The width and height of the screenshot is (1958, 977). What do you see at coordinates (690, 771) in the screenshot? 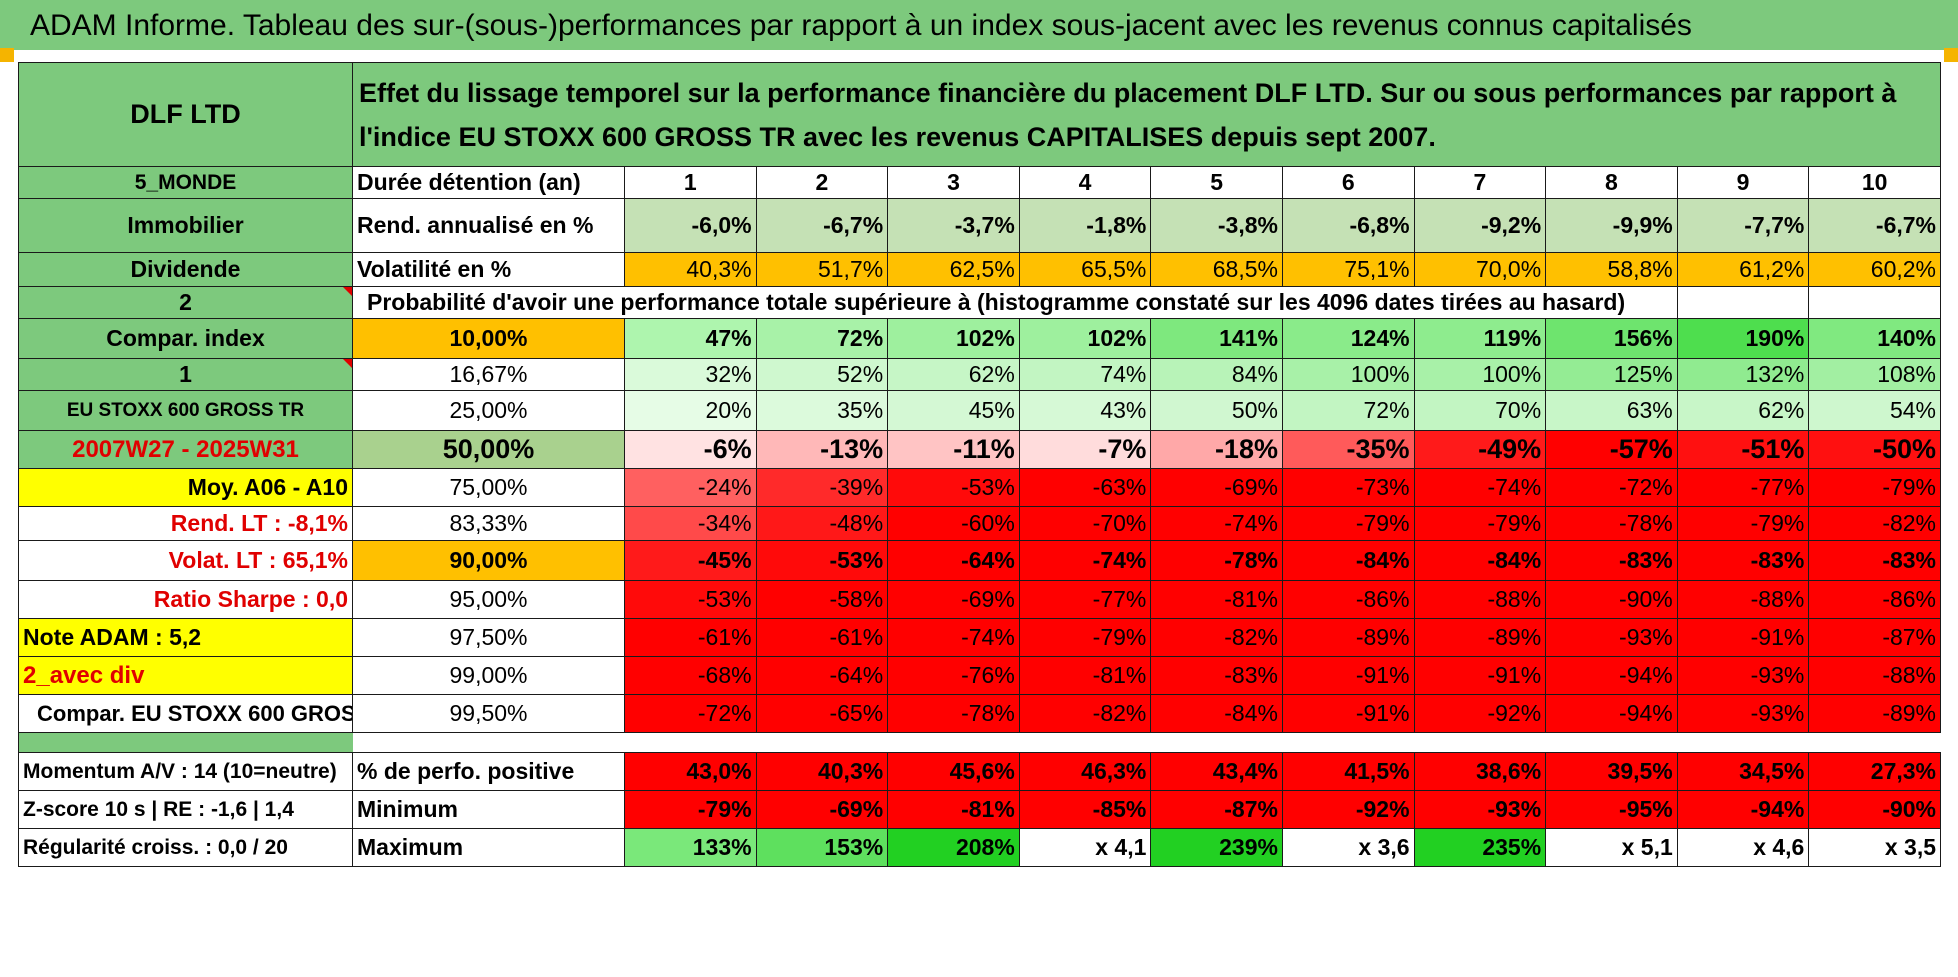
I see `positive-row-value: 43,0%` at bounding box center [690, 771].